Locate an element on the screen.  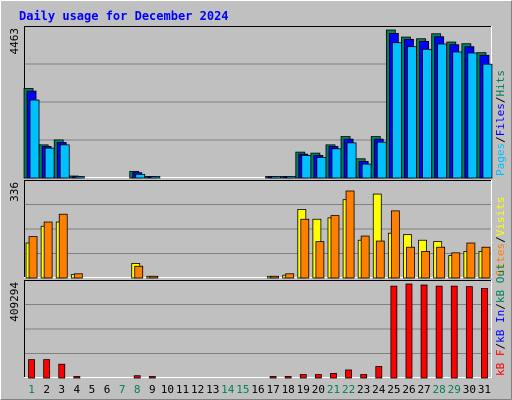
x-tick-label-13: 13 is located at coordinates (212, 389).